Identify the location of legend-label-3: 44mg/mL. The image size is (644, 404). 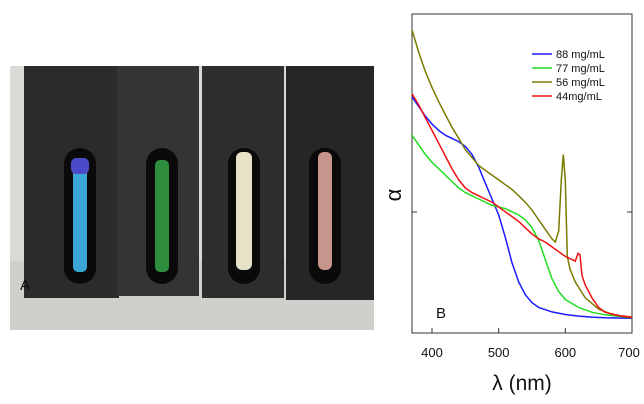
(579, 97).